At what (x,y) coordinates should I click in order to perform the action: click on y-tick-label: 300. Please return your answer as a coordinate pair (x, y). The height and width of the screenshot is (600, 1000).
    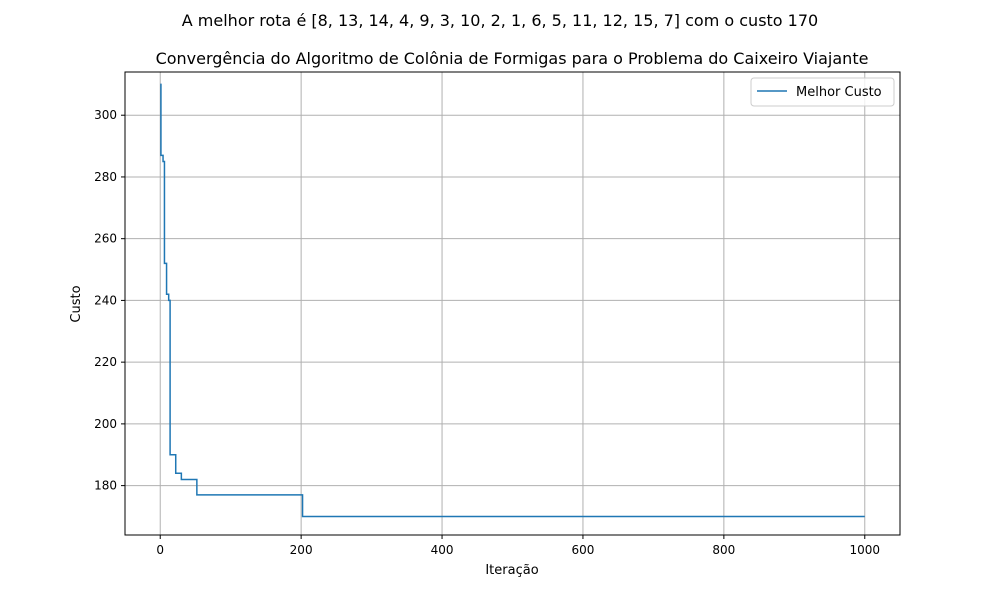
    Looking at the image, I should click on (105, 115).